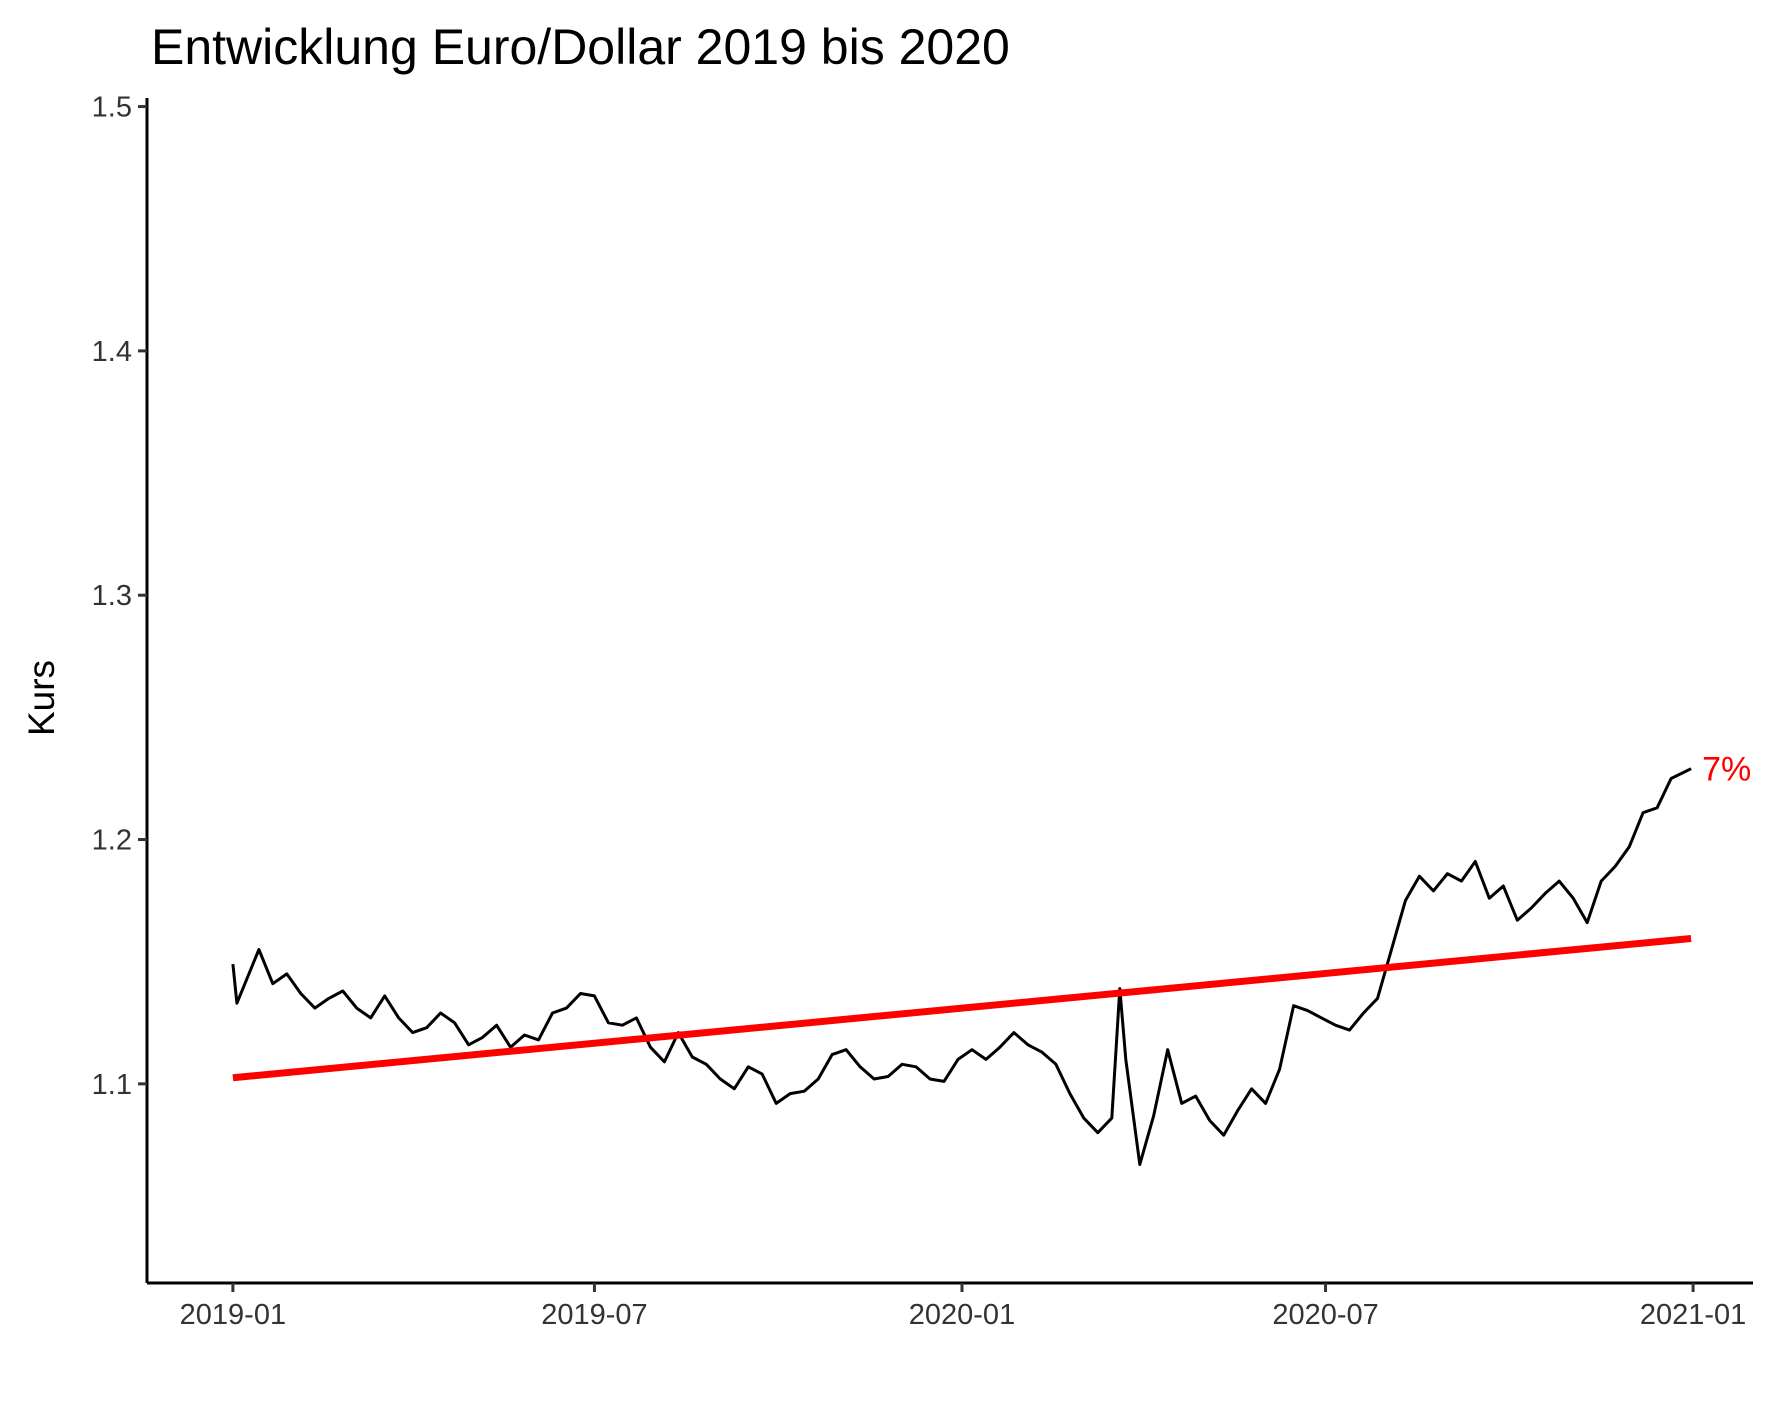  Describe the element at coordinates (41, 698) in the screenshot. I see `y-axis-title: Kurs` at that location.